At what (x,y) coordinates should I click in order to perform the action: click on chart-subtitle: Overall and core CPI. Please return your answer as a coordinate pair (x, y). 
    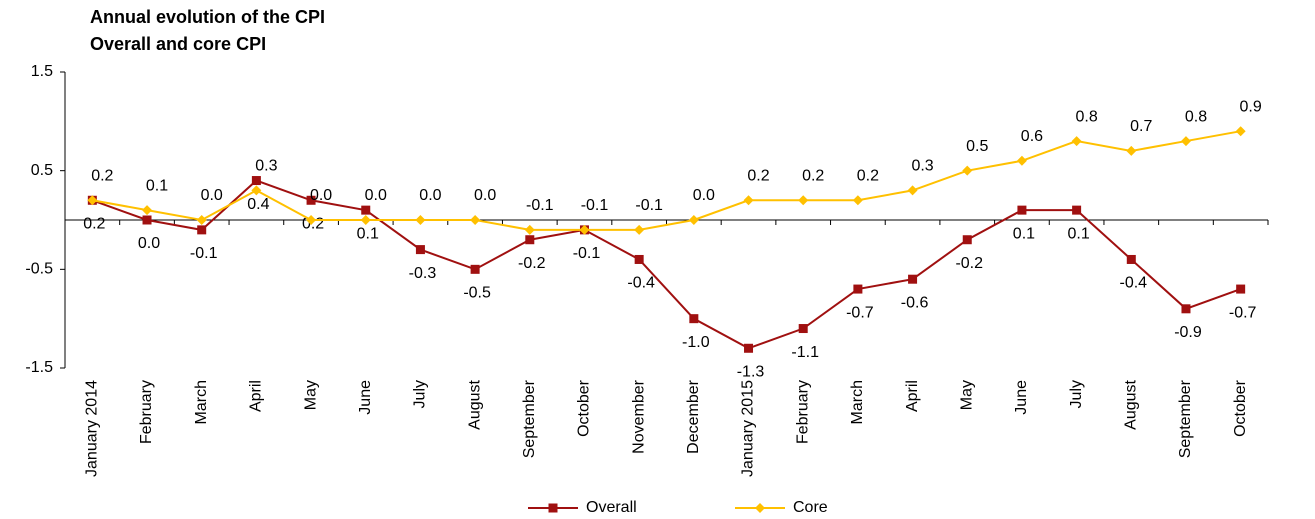
    Looking at the image, I should click on (178, 44).